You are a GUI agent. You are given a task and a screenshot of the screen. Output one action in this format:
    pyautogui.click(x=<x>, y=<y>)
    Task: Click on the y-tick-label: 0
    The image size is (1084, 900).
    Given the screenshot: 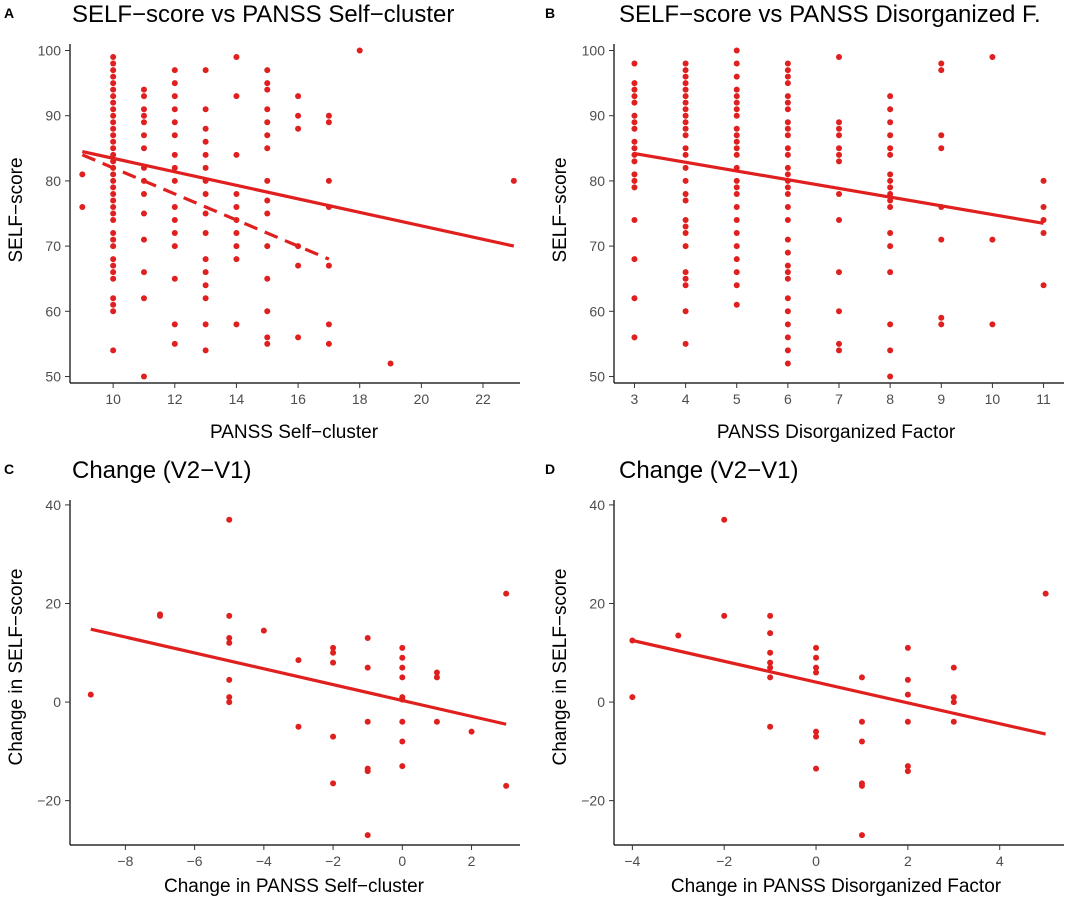 What is the action you would take?
    pyautogui.click(x=601, y=702)
    